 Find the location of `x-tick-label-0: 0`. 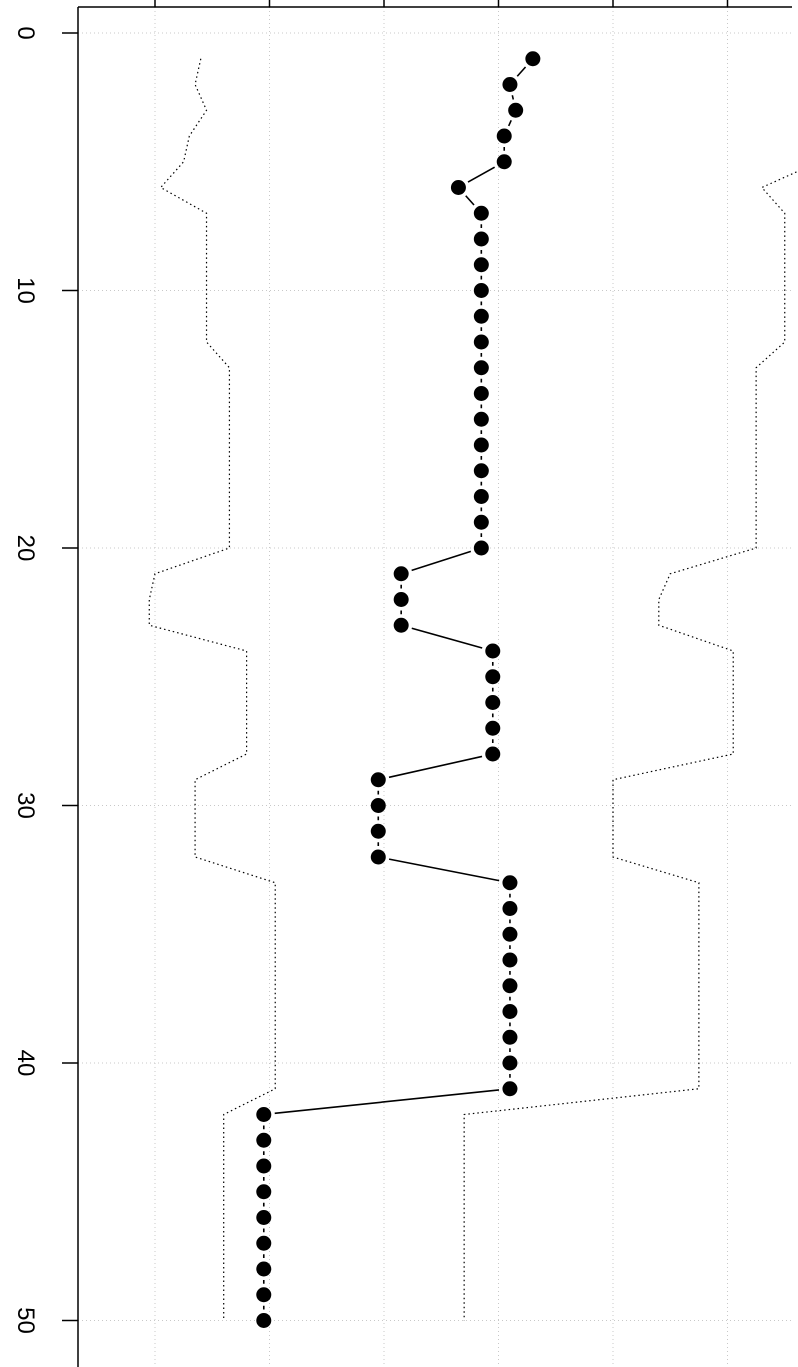

x-tick-label-0: 0 is located at coordinates (25, 32).